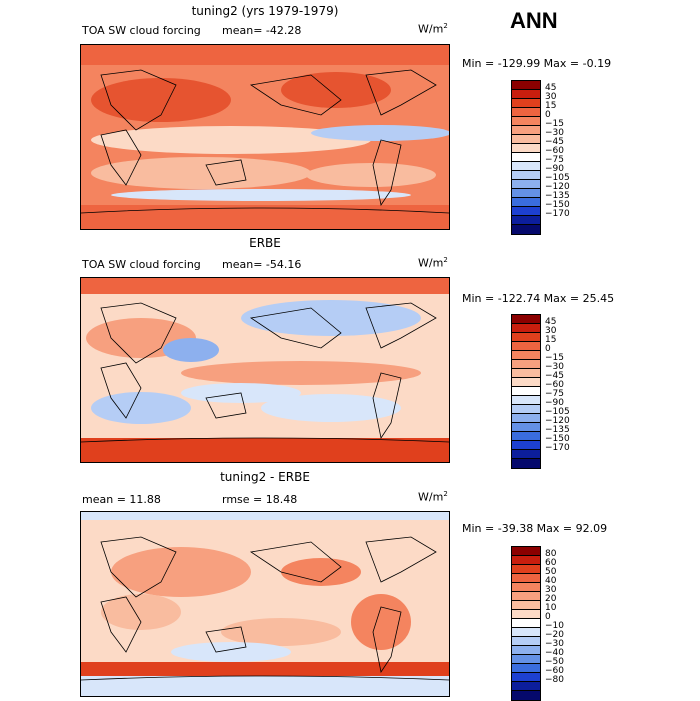 This screenshot has width=700, height=701. What do you see at coordinates (433, 497) in the screenshot?
I see `panel3-units: W/m2` at bounding box center [433, 497].